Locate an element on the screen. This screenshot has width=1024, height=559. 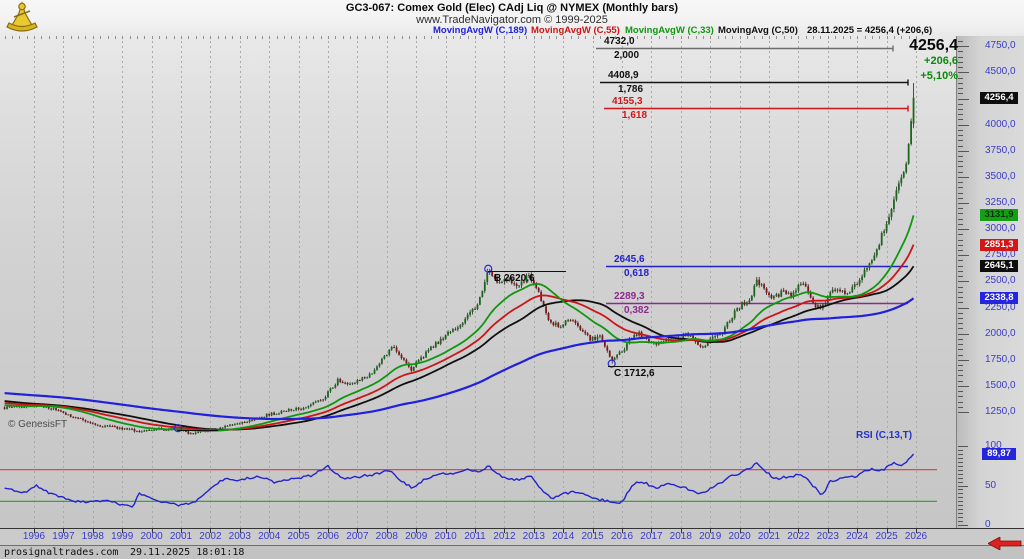
scroll-left-arrow-icon is located at coordinates (1005, 543).